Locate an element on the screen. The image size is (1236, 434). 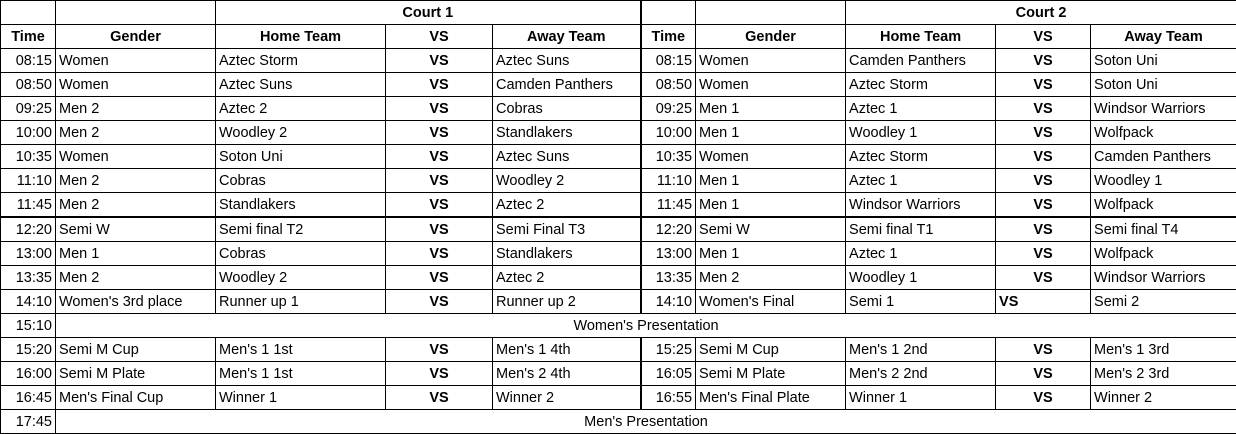
court-1-home-team-cell: Woodley 2 is located at coordinates (301, 133).